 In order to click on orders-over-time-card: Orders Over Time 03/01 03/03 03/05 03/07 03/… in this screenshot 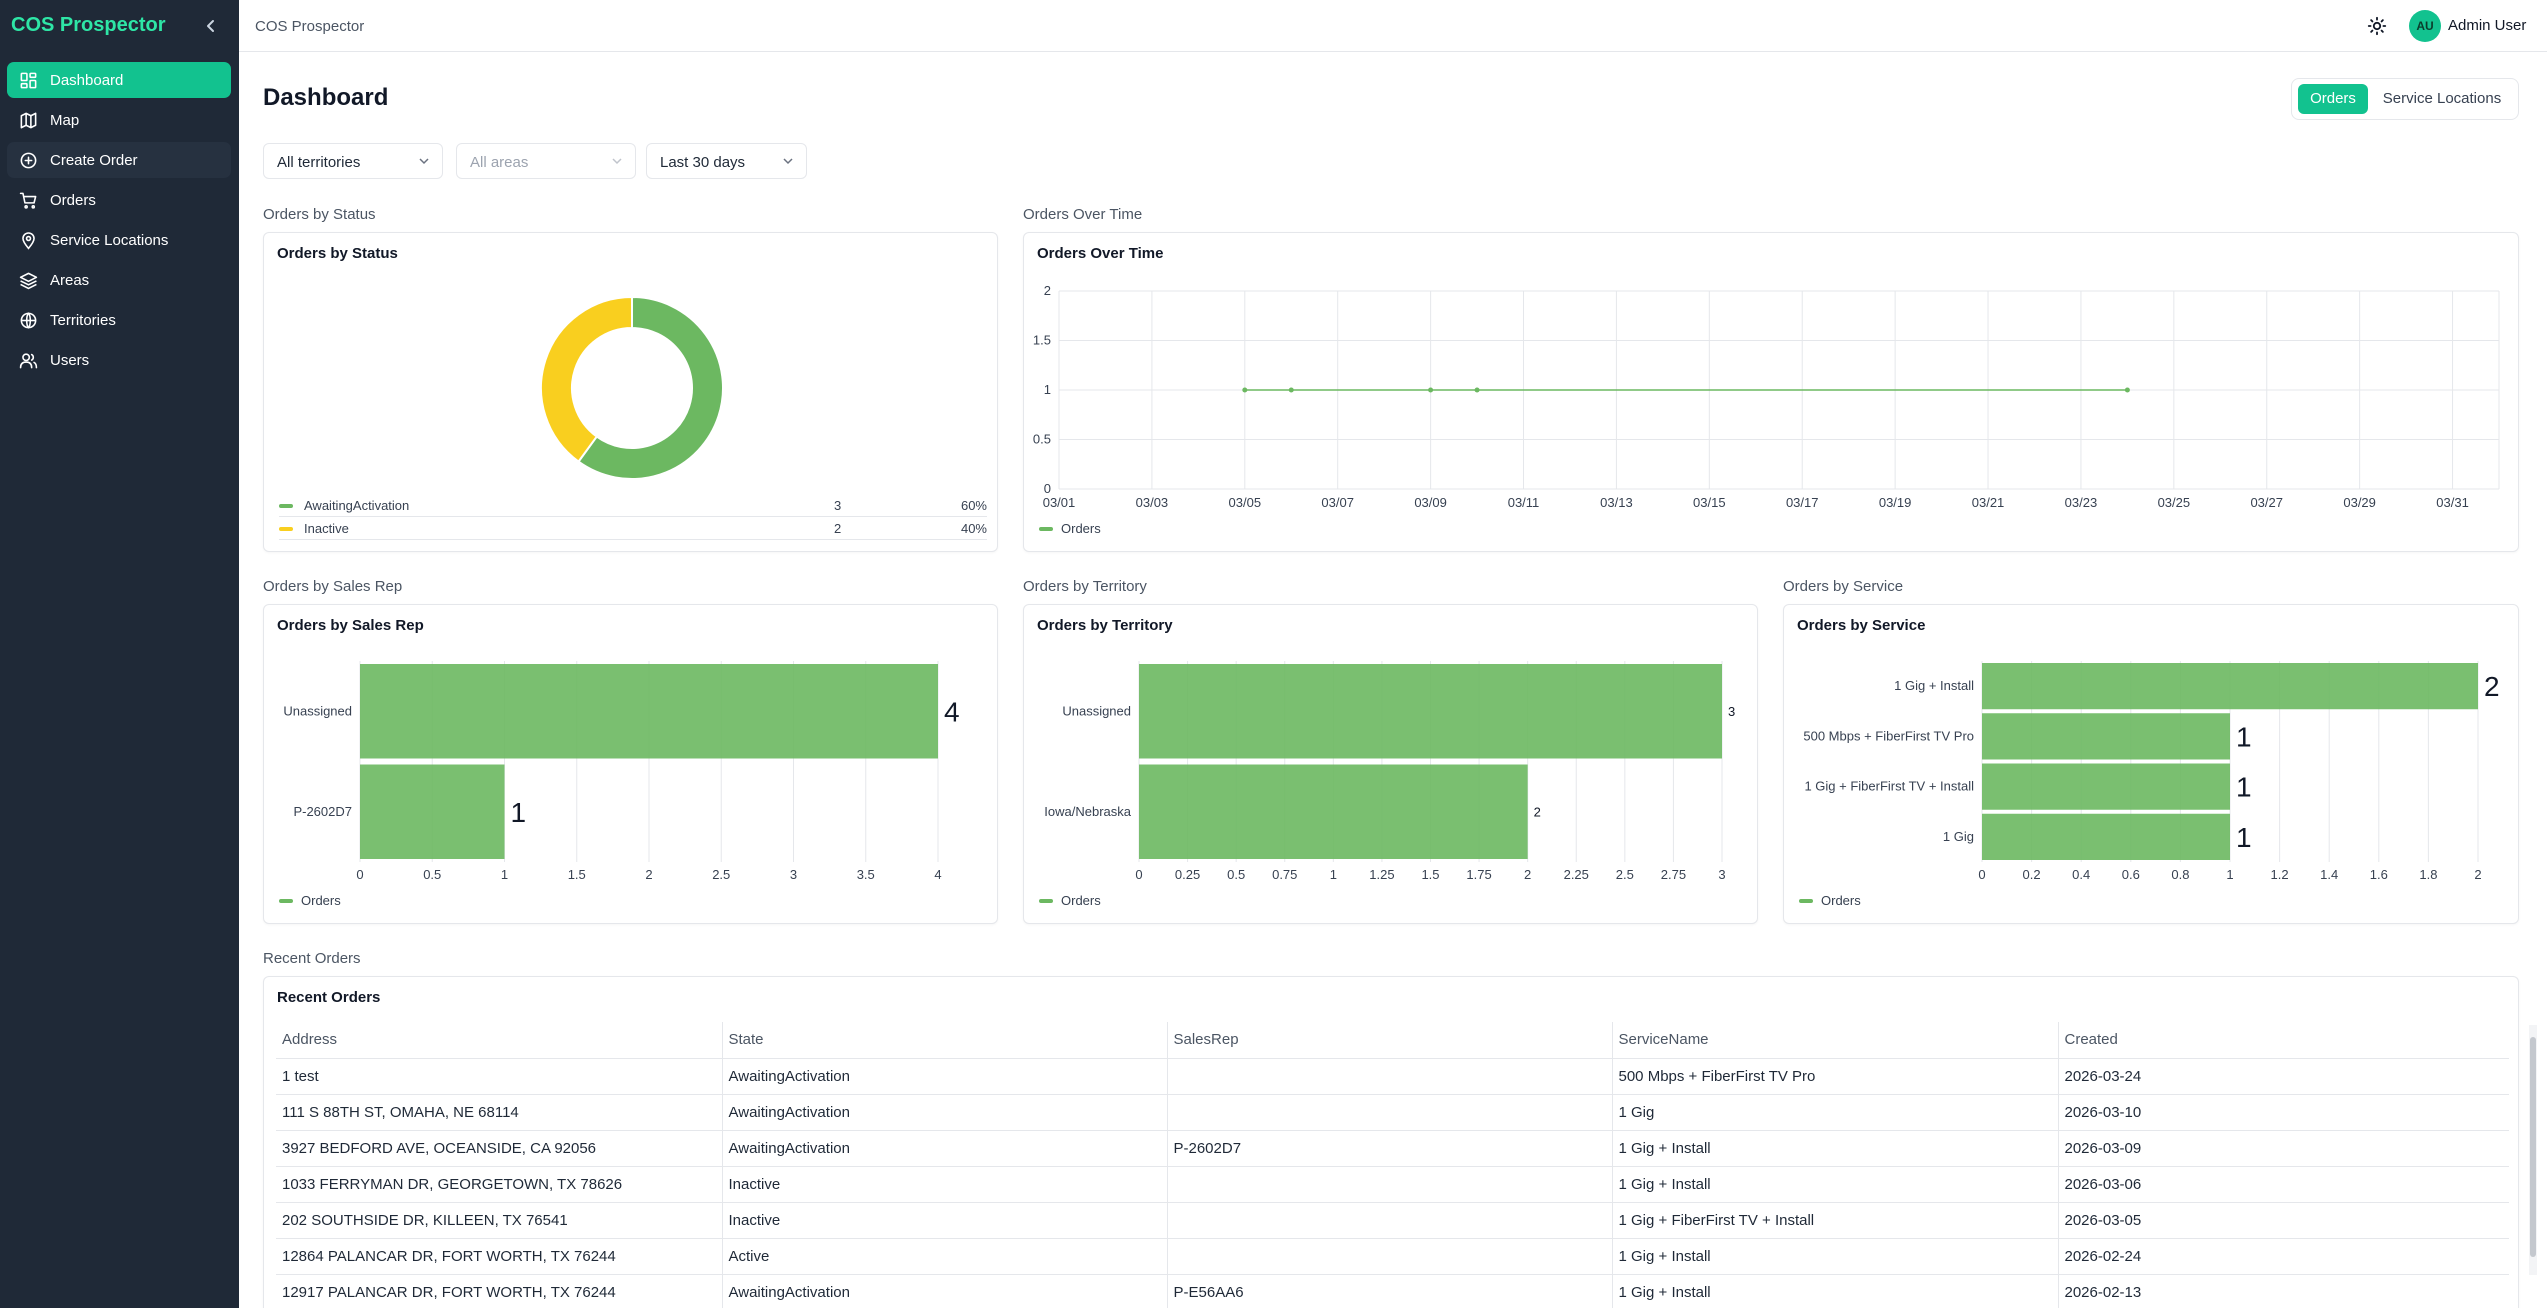, I will do `click(1771, 392)`.